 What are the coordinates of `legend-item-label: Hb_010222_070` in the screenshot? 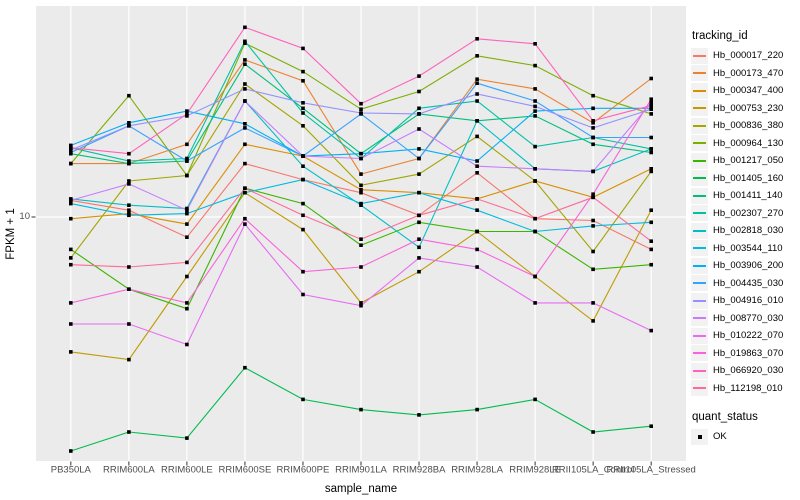 It's located at (748, 336).